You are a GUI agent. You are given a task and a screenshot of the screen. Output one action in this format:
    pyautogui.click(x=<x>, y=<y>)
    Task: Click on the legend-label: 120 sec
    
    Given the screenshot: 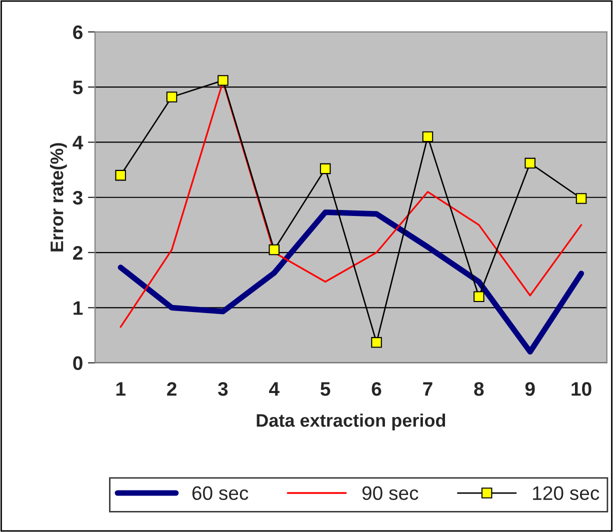 What is the action you would take?
    pyautogui.click(x=566, y=493)
    